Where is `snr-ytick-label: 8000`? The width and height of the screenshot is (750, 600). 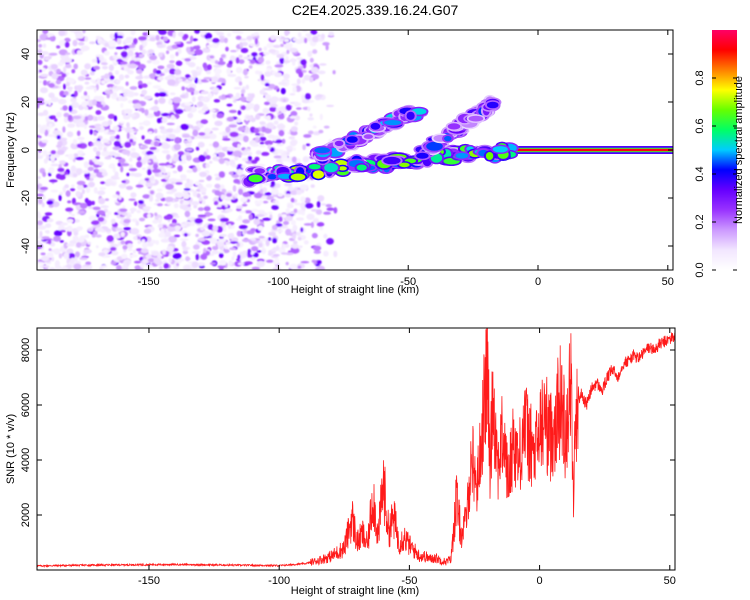 snr-ytick-label: 8000 is located at coordinates (26, 350).